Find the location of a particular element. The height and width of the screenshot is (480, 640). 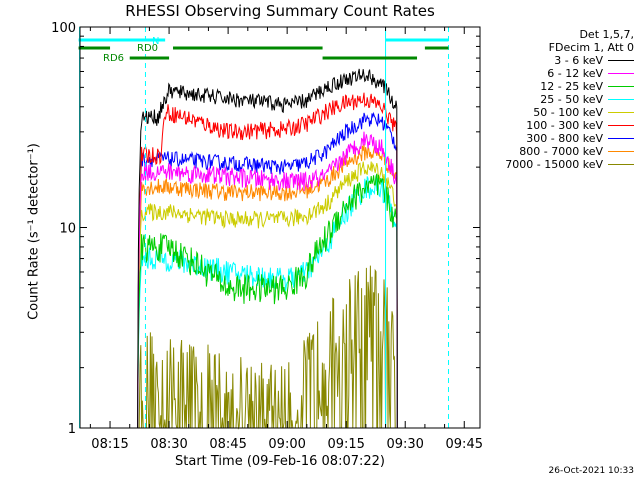

legend-entry-label: 12 - 25 keV is located at coordinates (571, 86).